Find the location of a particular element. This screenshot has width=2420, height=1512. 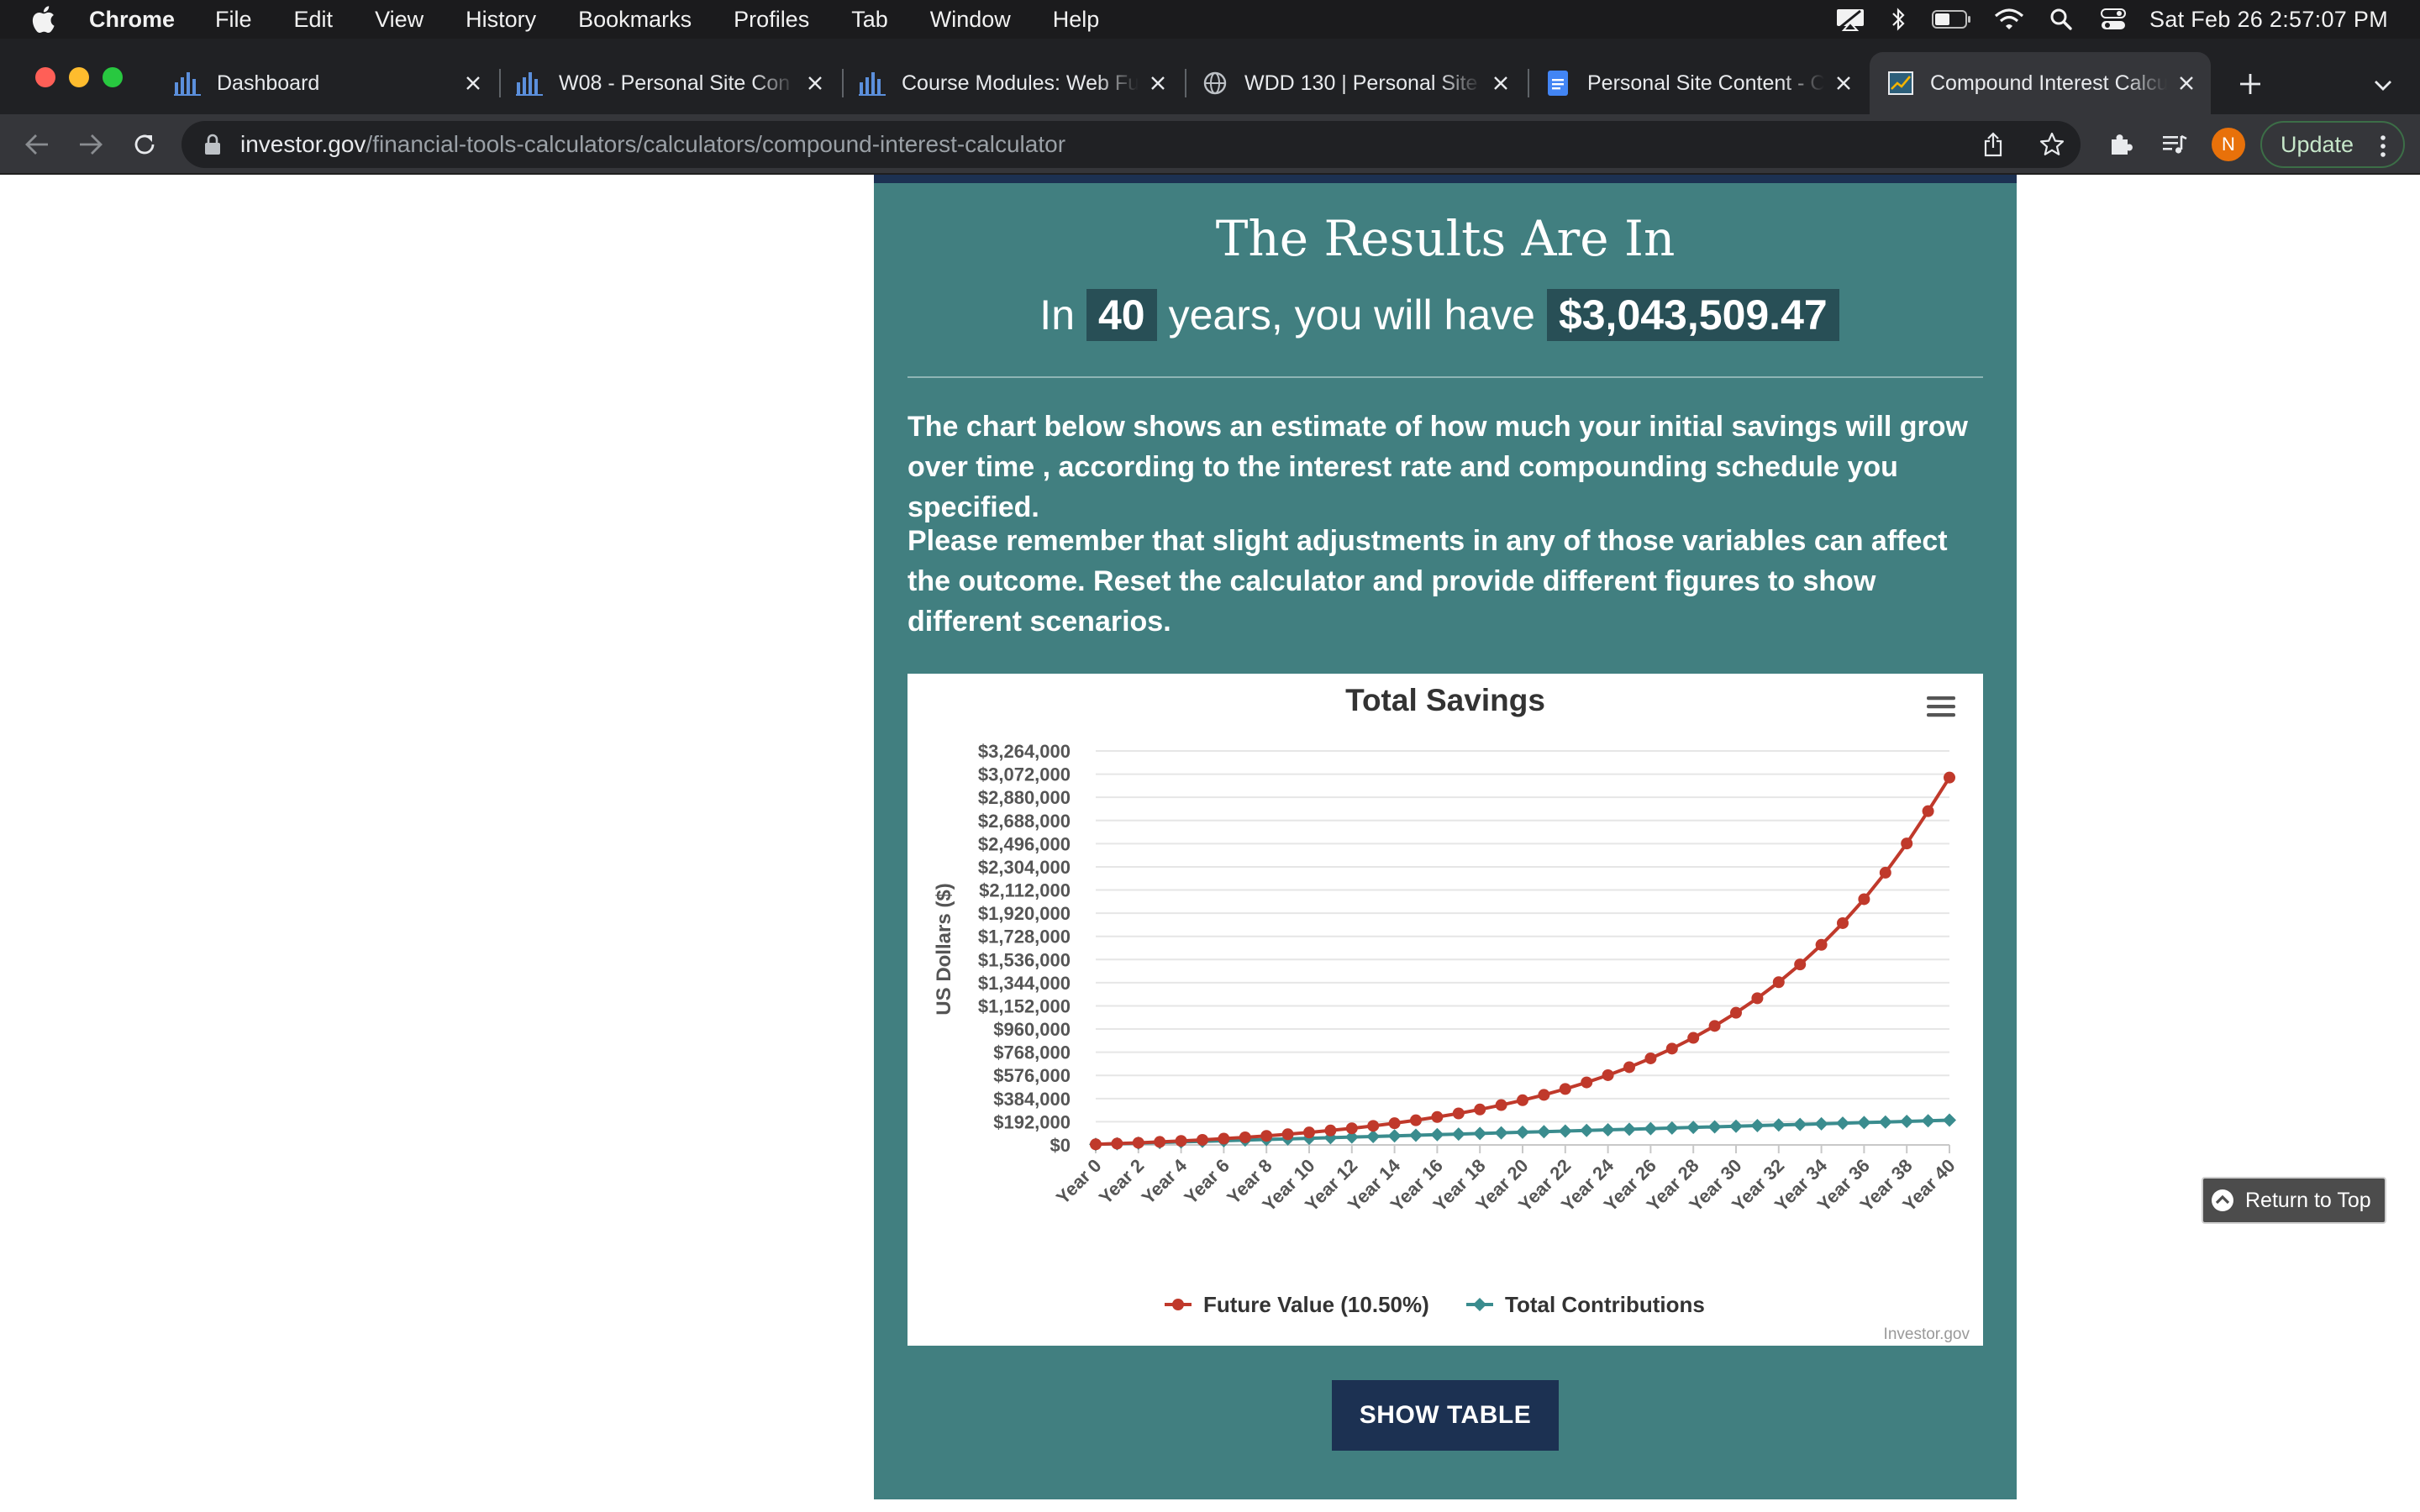

control-center-icon is located at coordinates (2113, 19).